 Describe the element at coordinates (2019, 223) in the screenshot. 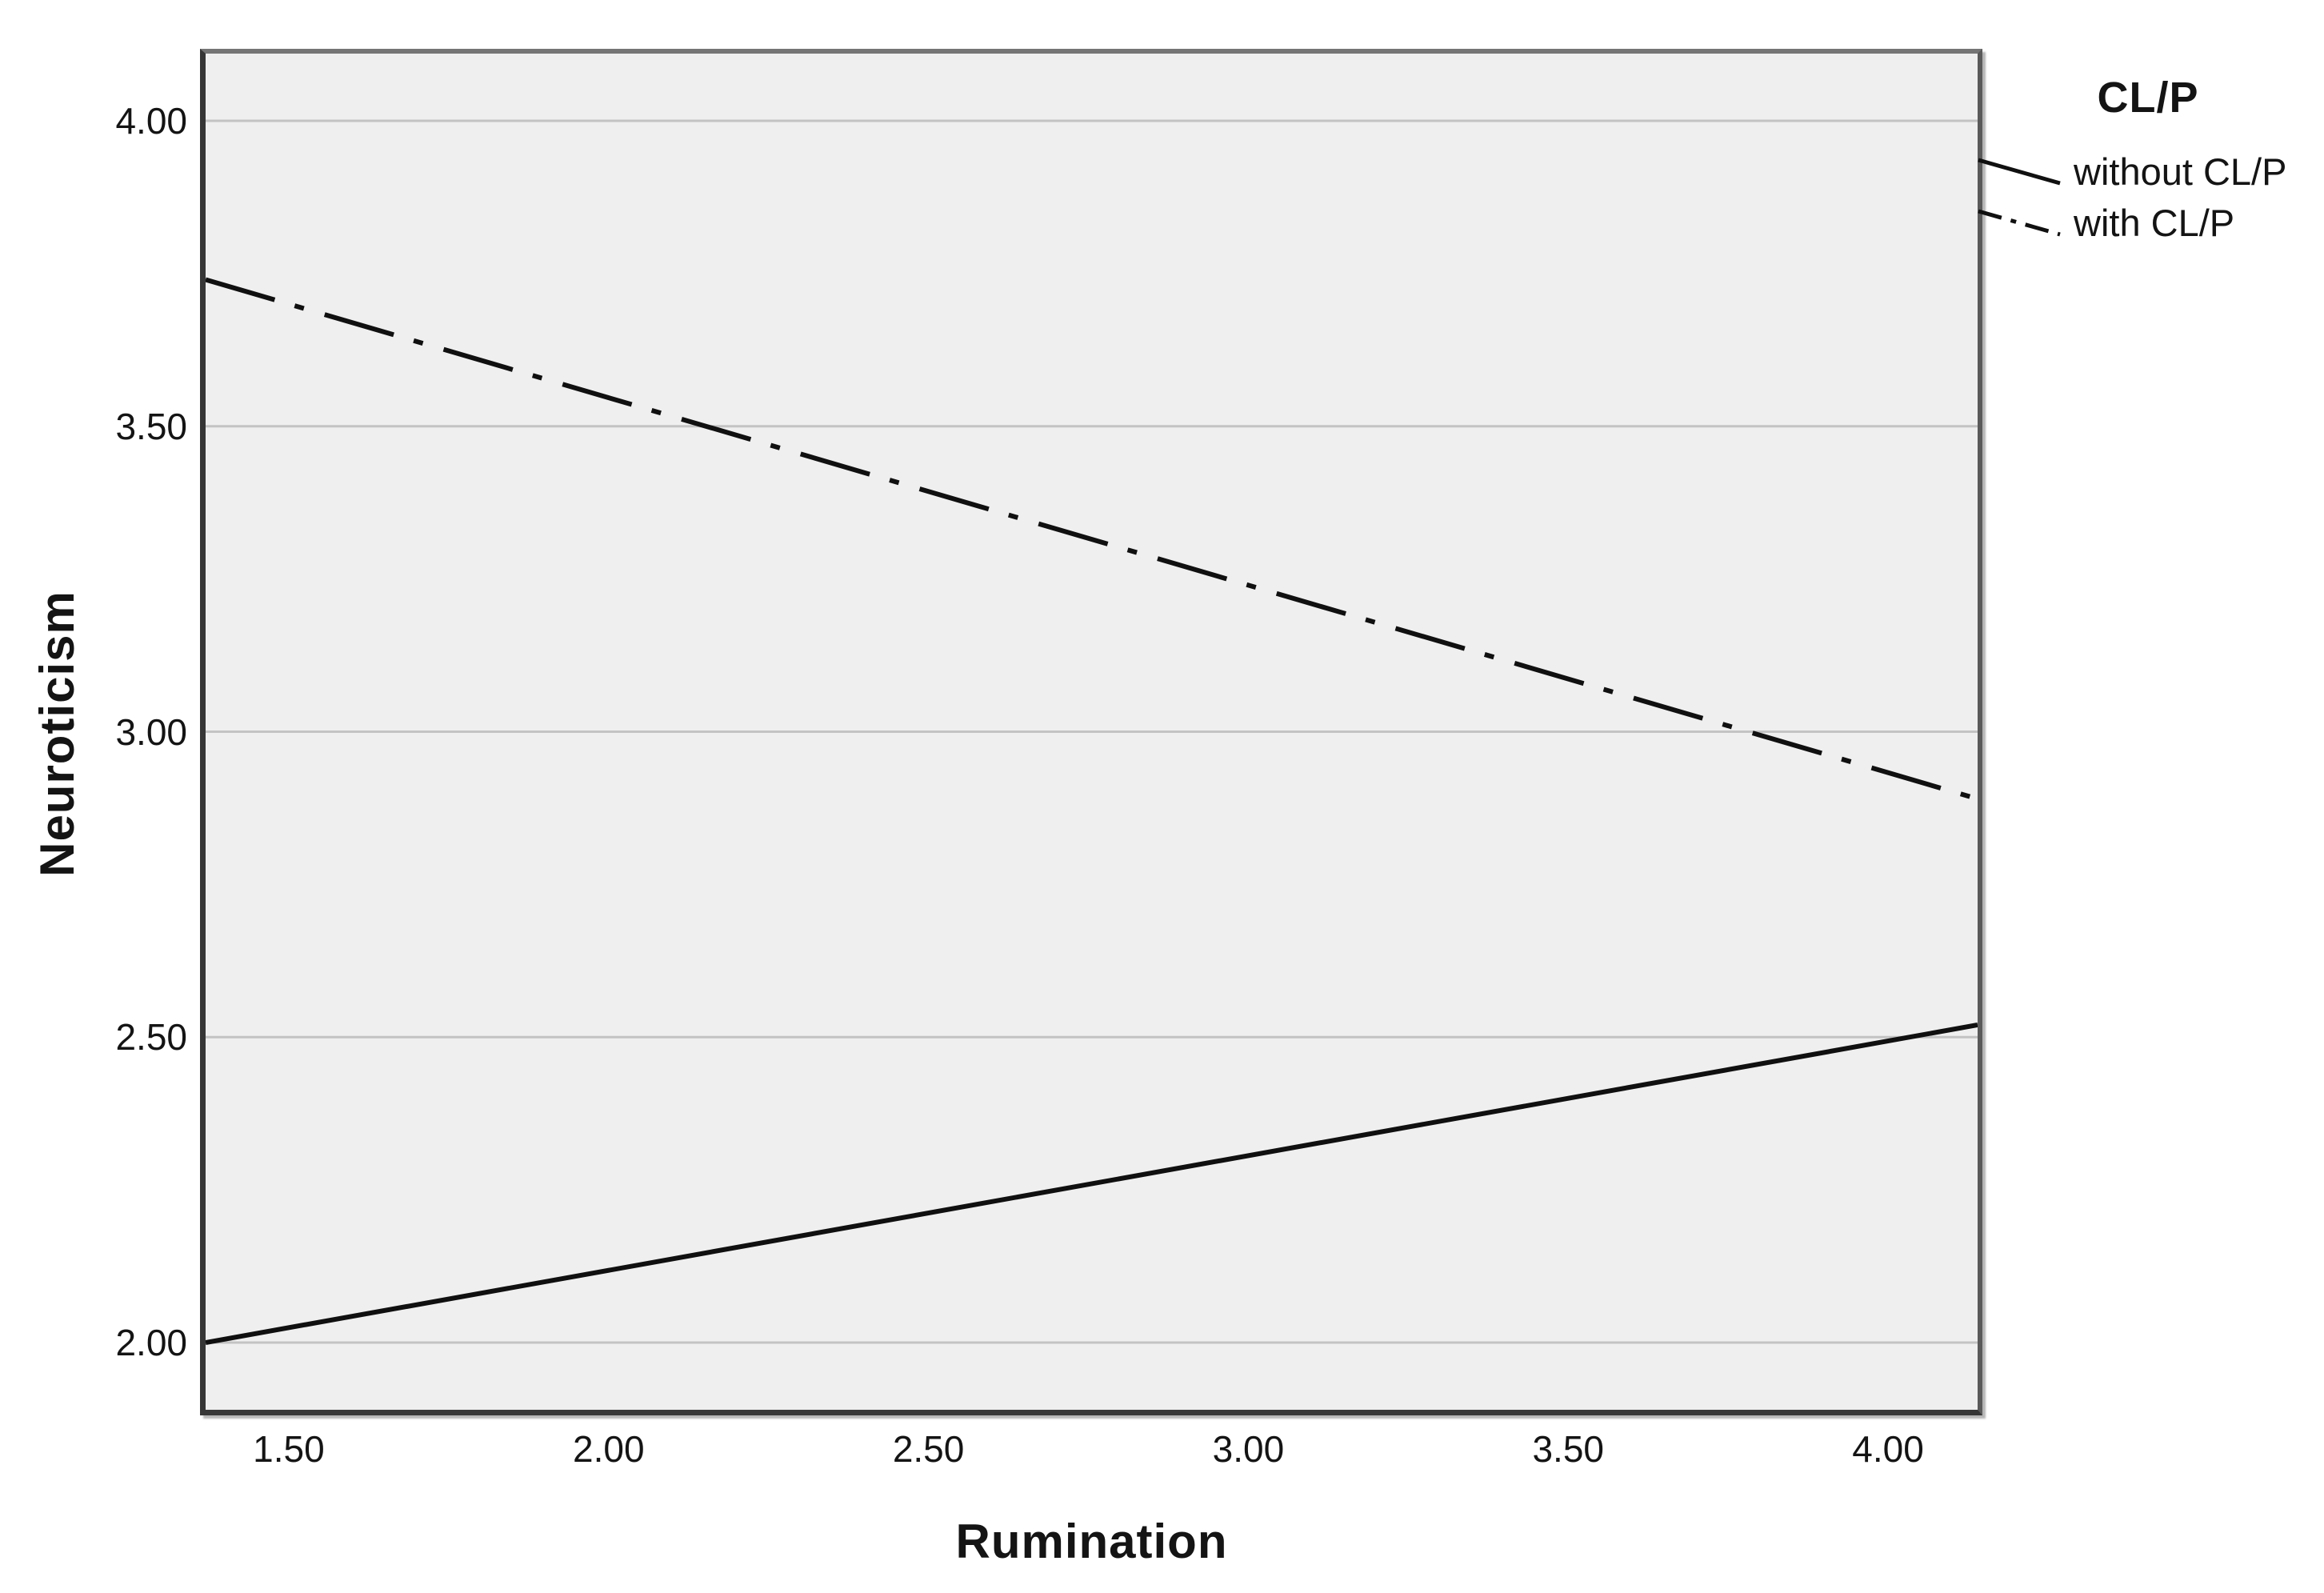

I see `legend-swatch-dash-dot` at that location.